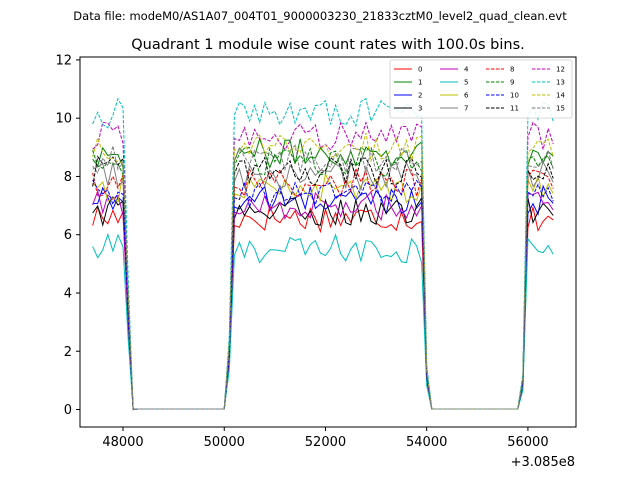 The height and width of the screenshot is (480, 640). I want to click on x-tick-label: 48000, so click(122, 442).